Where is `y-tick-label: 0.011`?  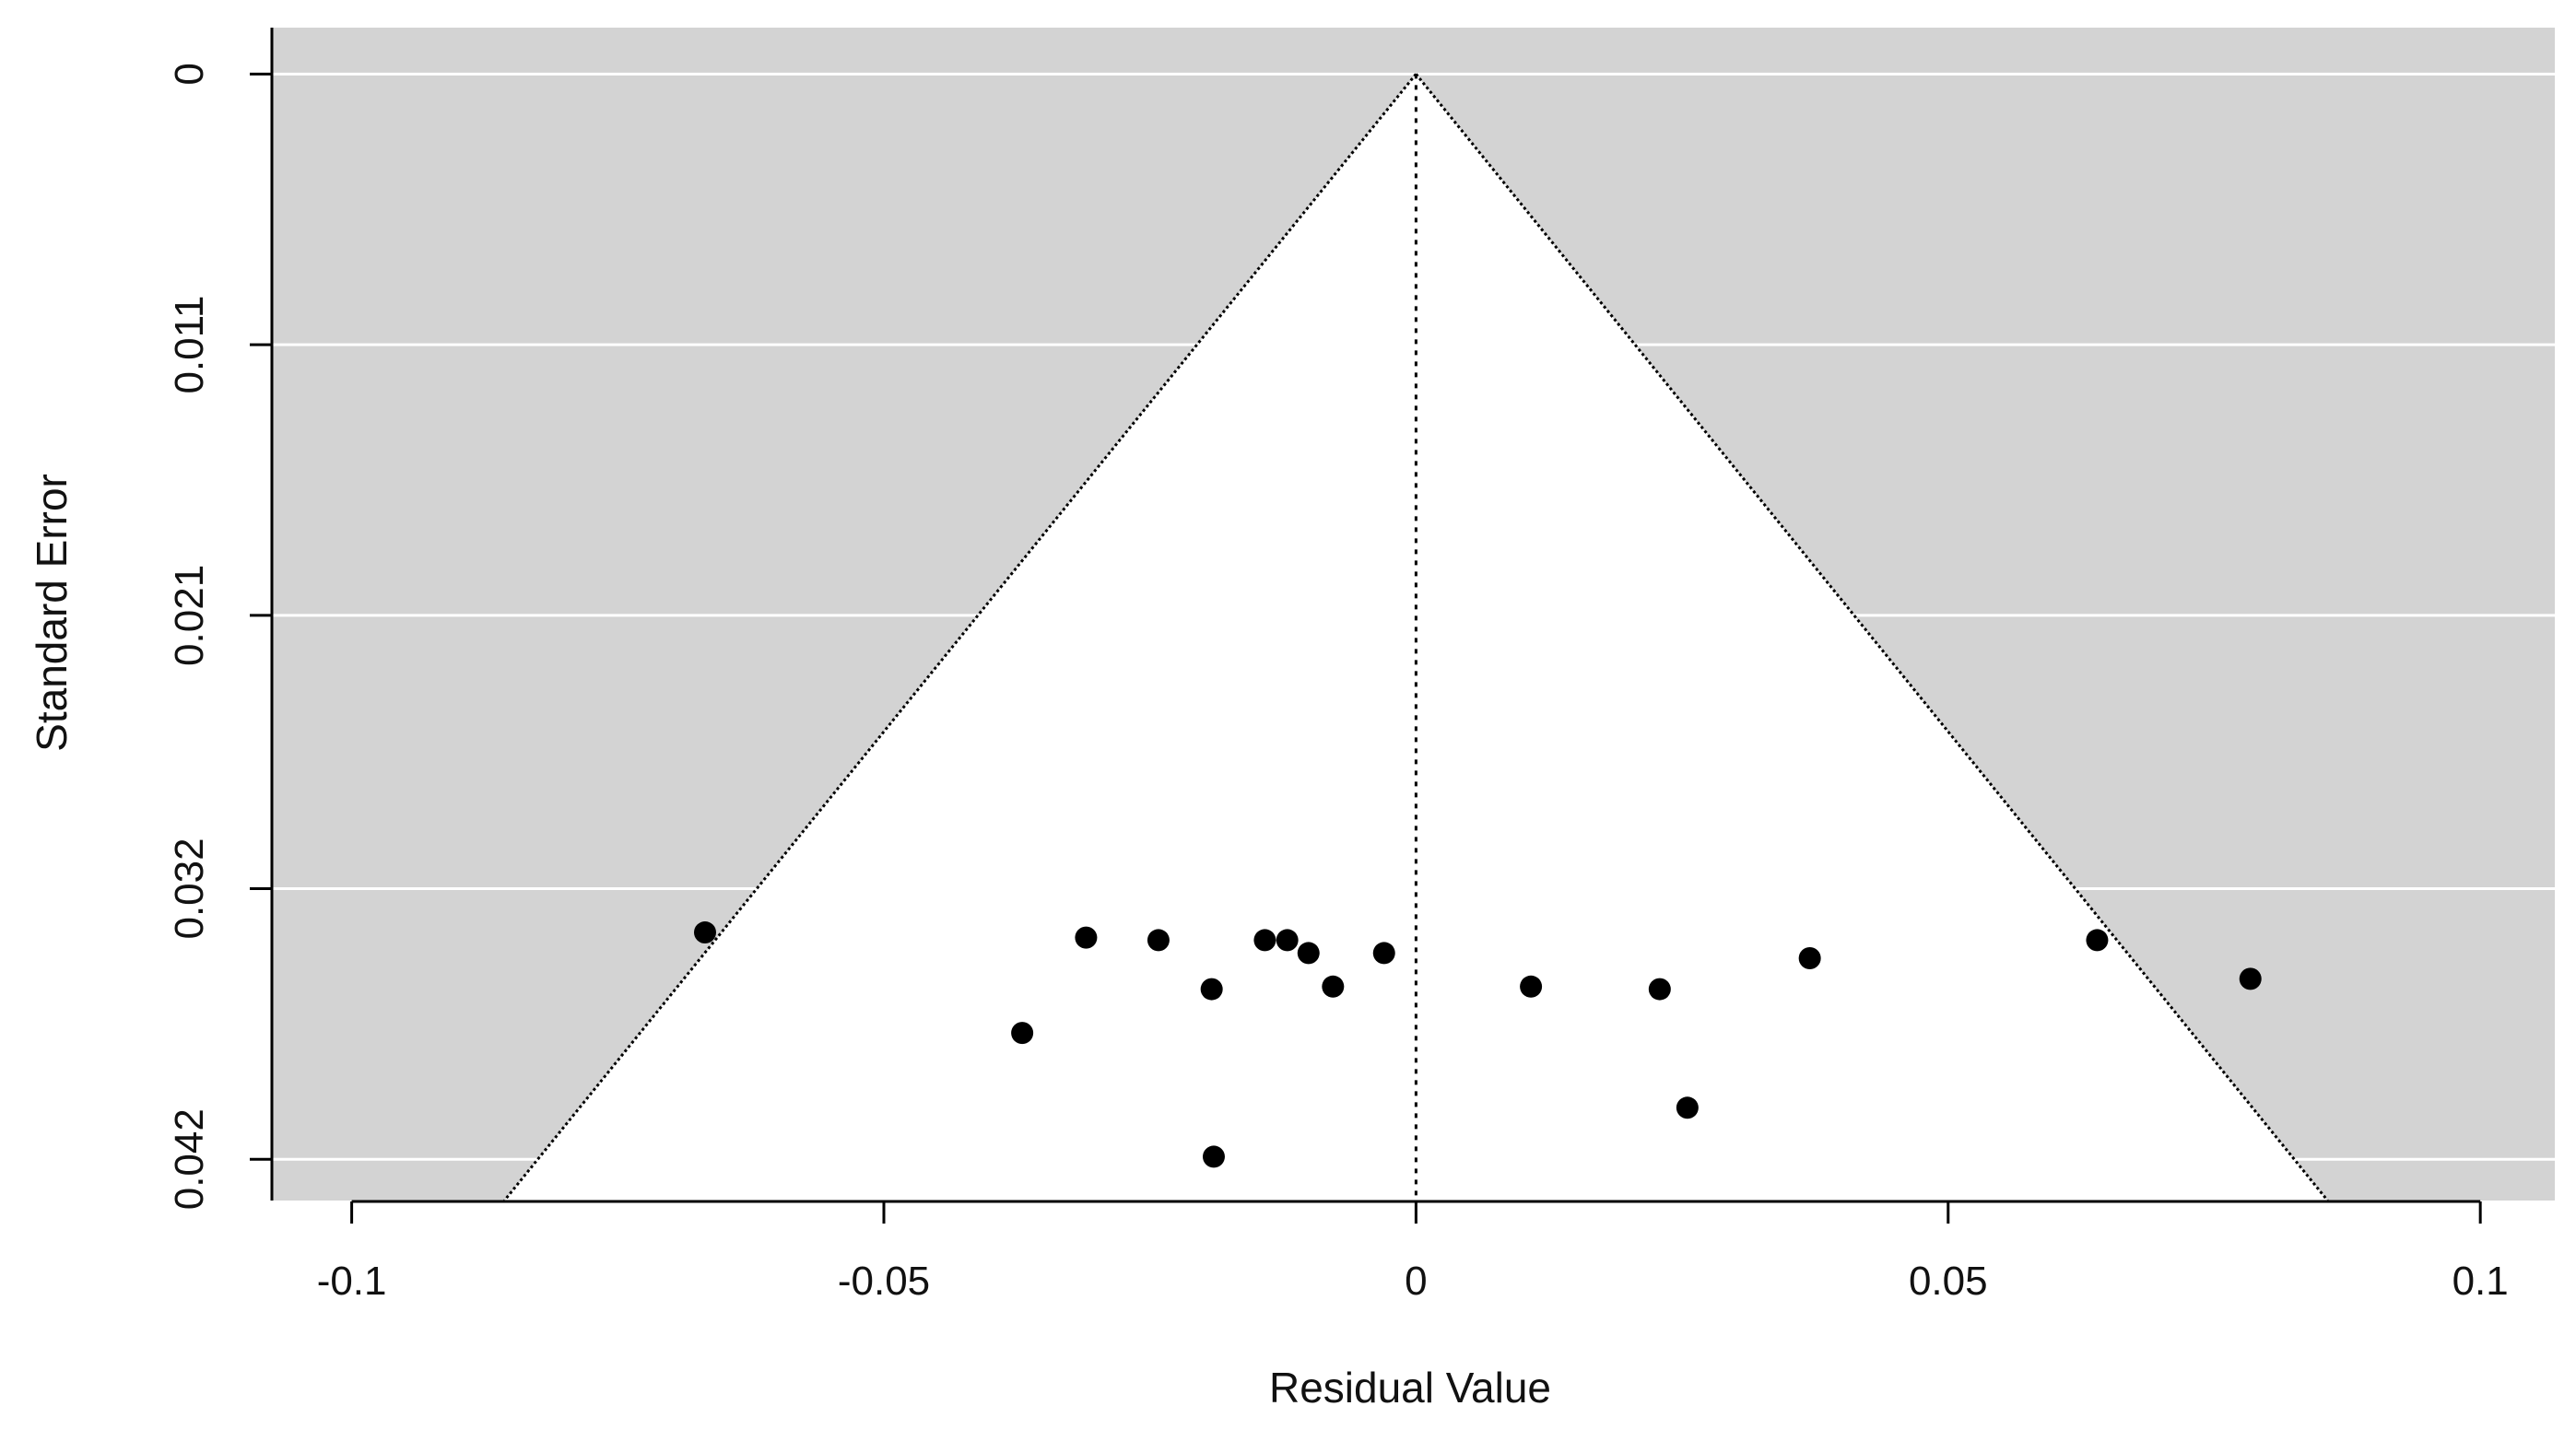 y-tick-label: 0.011 is located at coordinates (189, 345).